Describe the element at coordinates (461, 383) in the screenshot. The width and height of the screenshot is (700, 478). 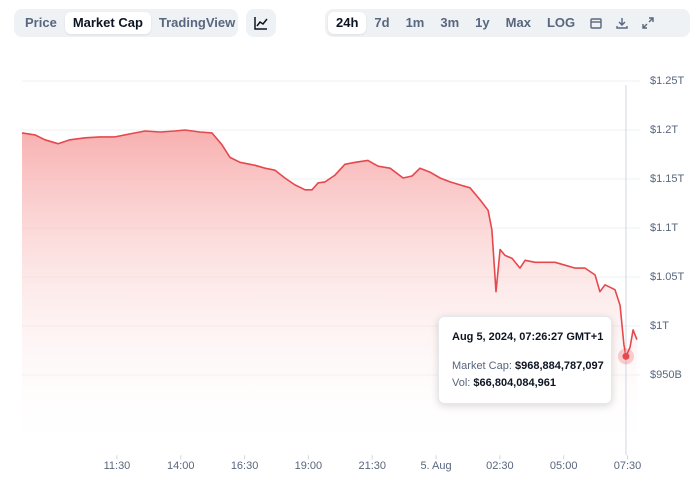
I see `tooltip-label: Vol:` at that location.